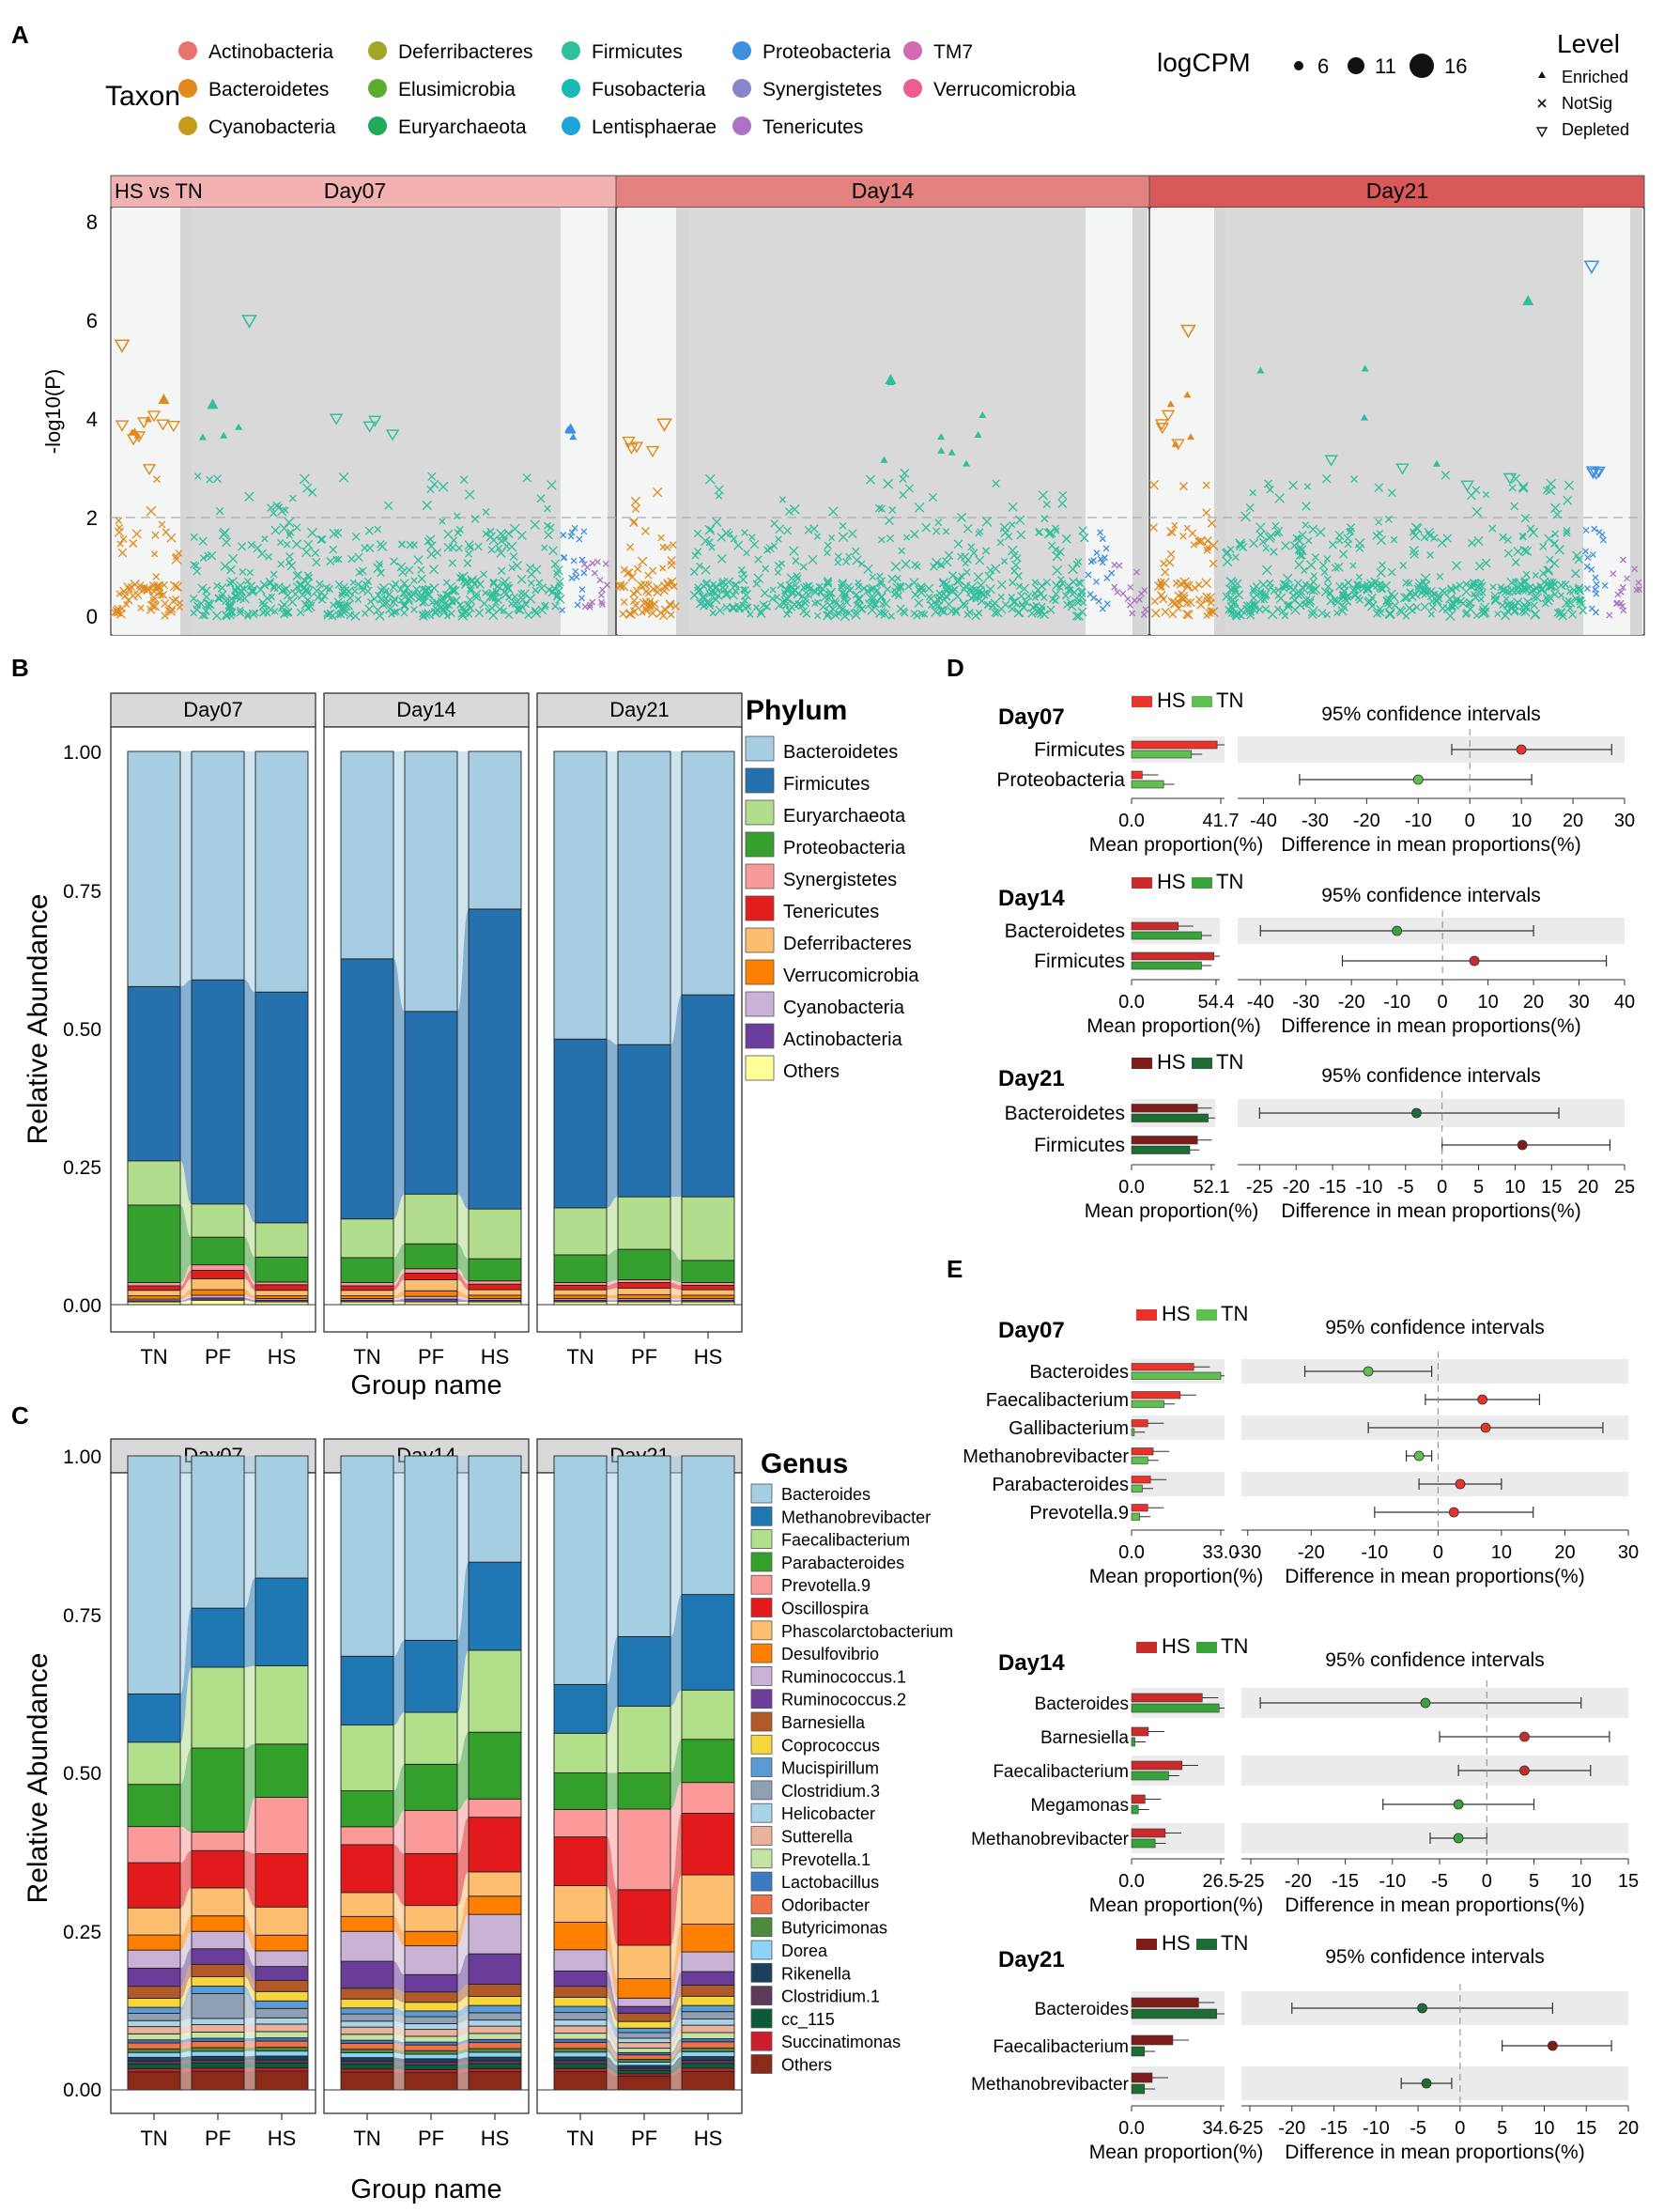 This screenshot has width=1664, height=2212. What do you see at coordinates (760, 1068) in the screenshot?
I see `legend-swatch` at bounding box center [760, 1068].